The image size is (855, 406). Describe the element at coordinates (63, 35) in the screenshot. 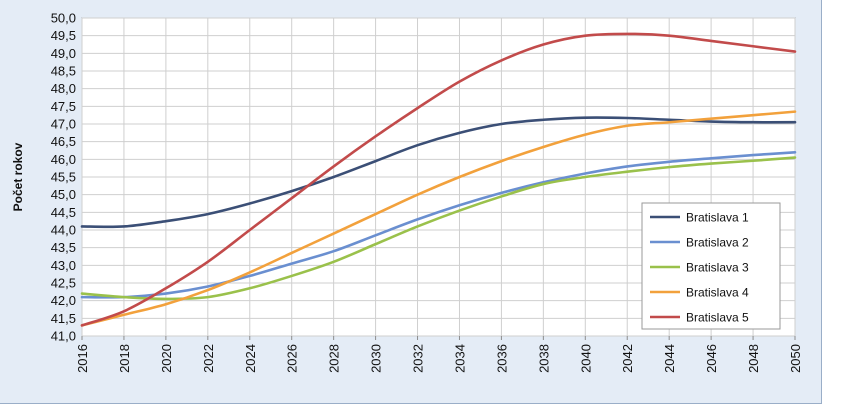

I see `y-tick-label: 49,5` at that location.